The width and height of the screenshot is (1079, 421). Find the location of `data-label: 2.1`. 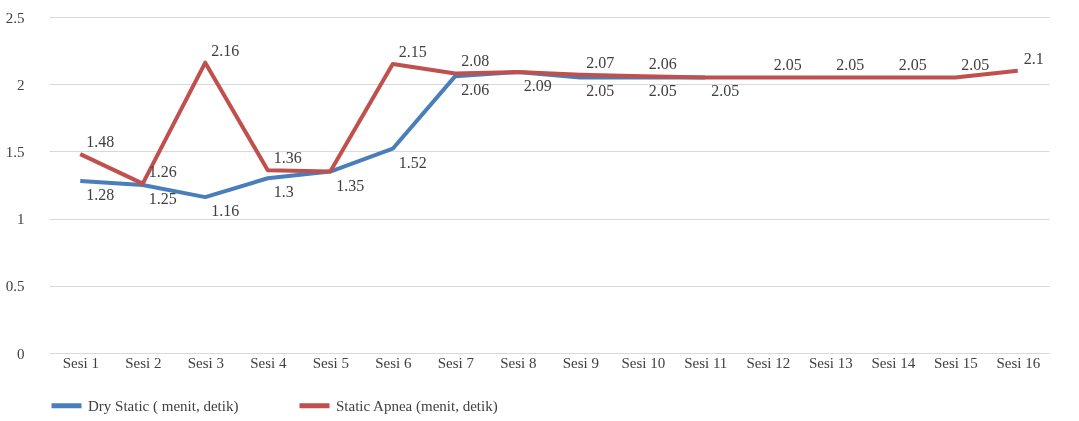

data-label: 2.1 is located at coordinates (1033, 58).